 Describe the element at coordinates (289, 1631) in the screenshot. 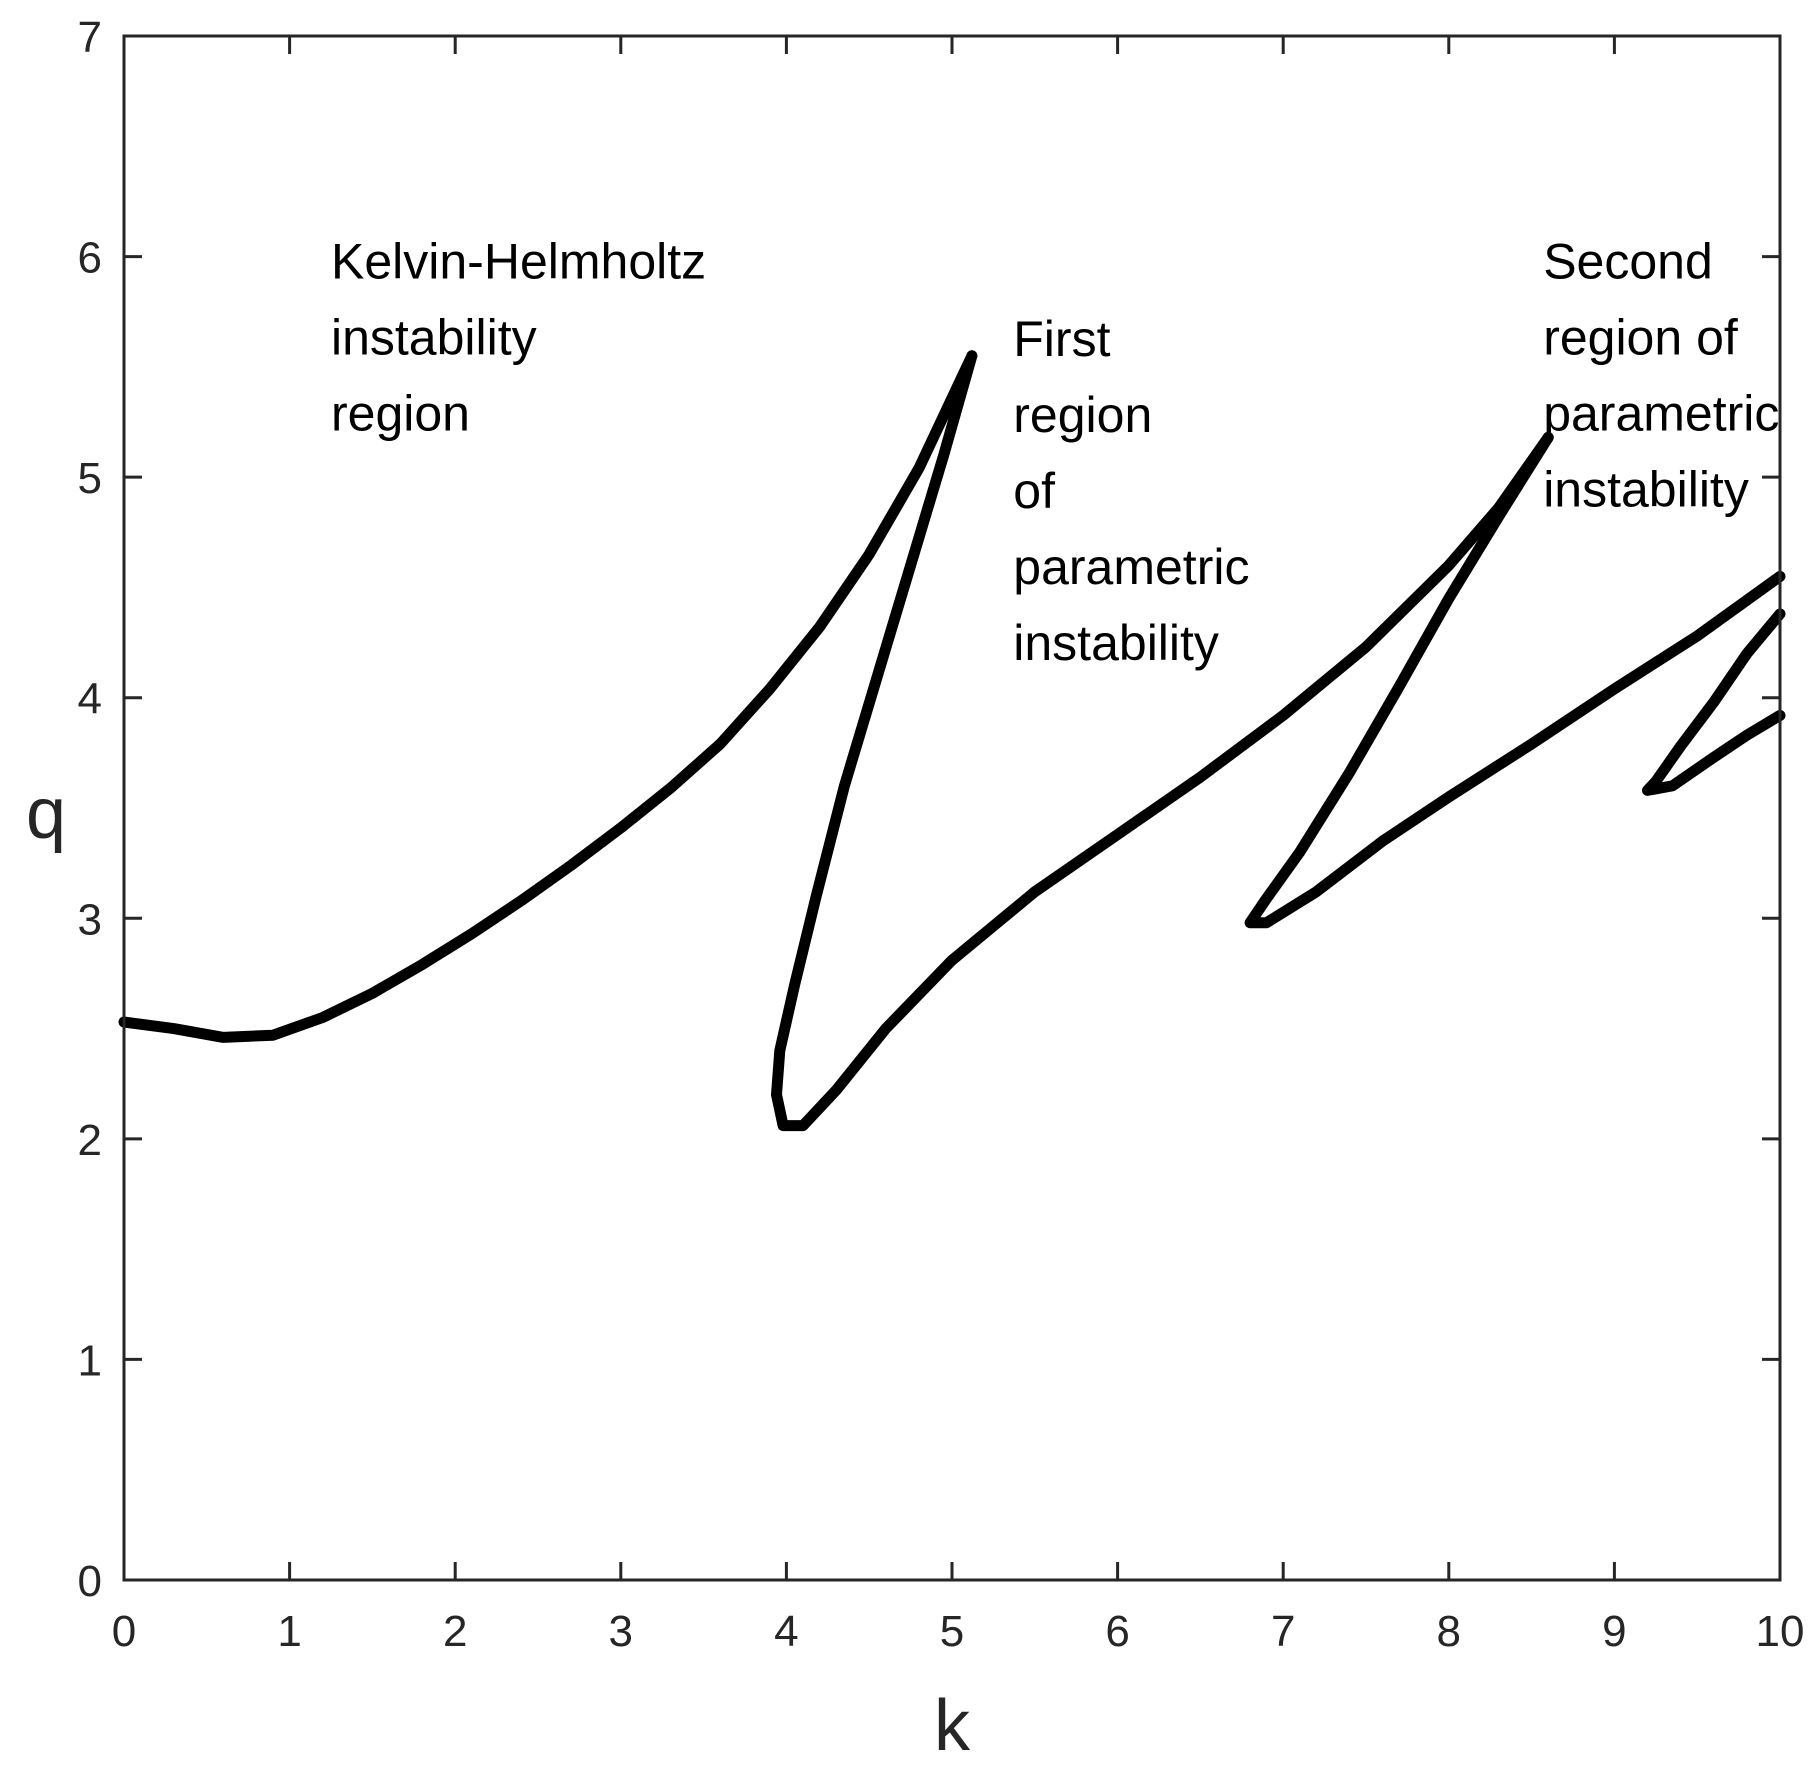

I see `x-tick-label: 1` at that location.